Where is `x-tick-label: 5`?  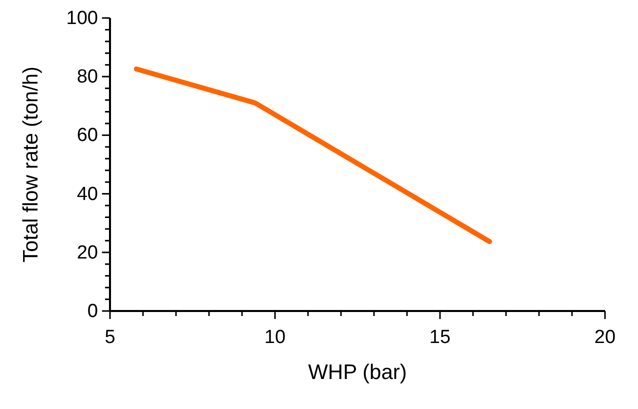 x-tick-label: 5 is located at coordinates (110, 337).